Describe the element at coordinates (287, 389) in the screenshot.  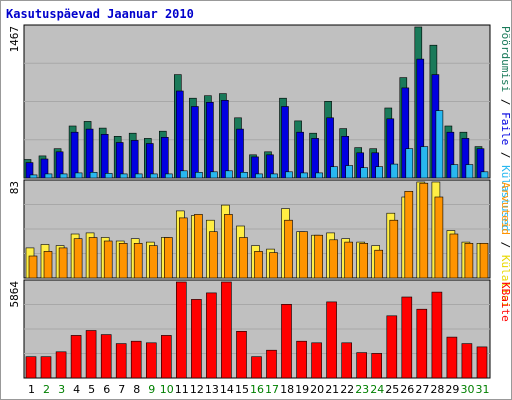
I see `x-tick-label: 18` at that location.